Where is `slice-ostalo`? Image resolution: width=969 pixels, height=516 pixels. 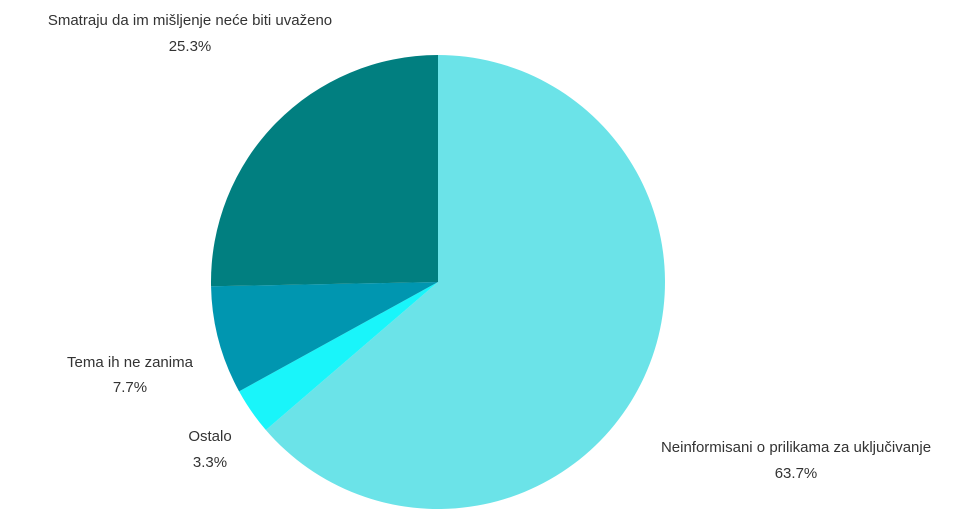
slice-ostalo is located at coordinates (338, 356).